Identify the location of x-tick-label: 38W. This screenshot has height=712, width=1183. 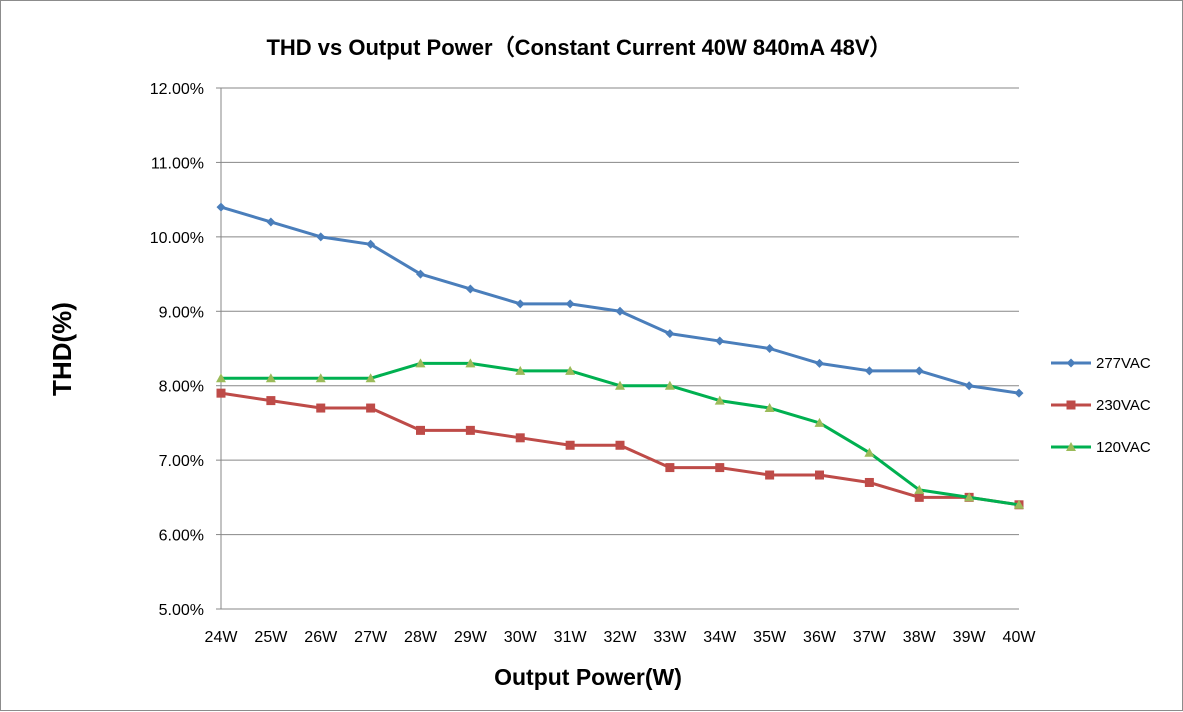
(920, 637).